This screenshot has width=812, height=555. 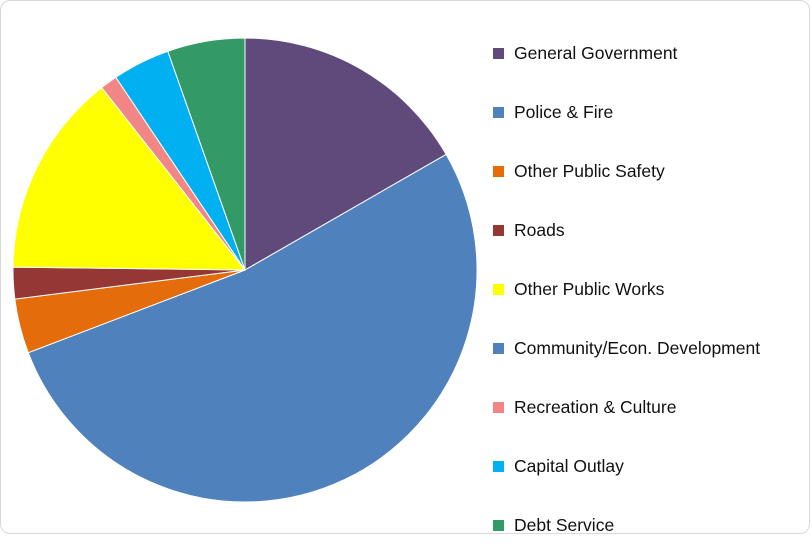 I want to click on legend-item-4: Other Public Works, so click(x=626, y=289).